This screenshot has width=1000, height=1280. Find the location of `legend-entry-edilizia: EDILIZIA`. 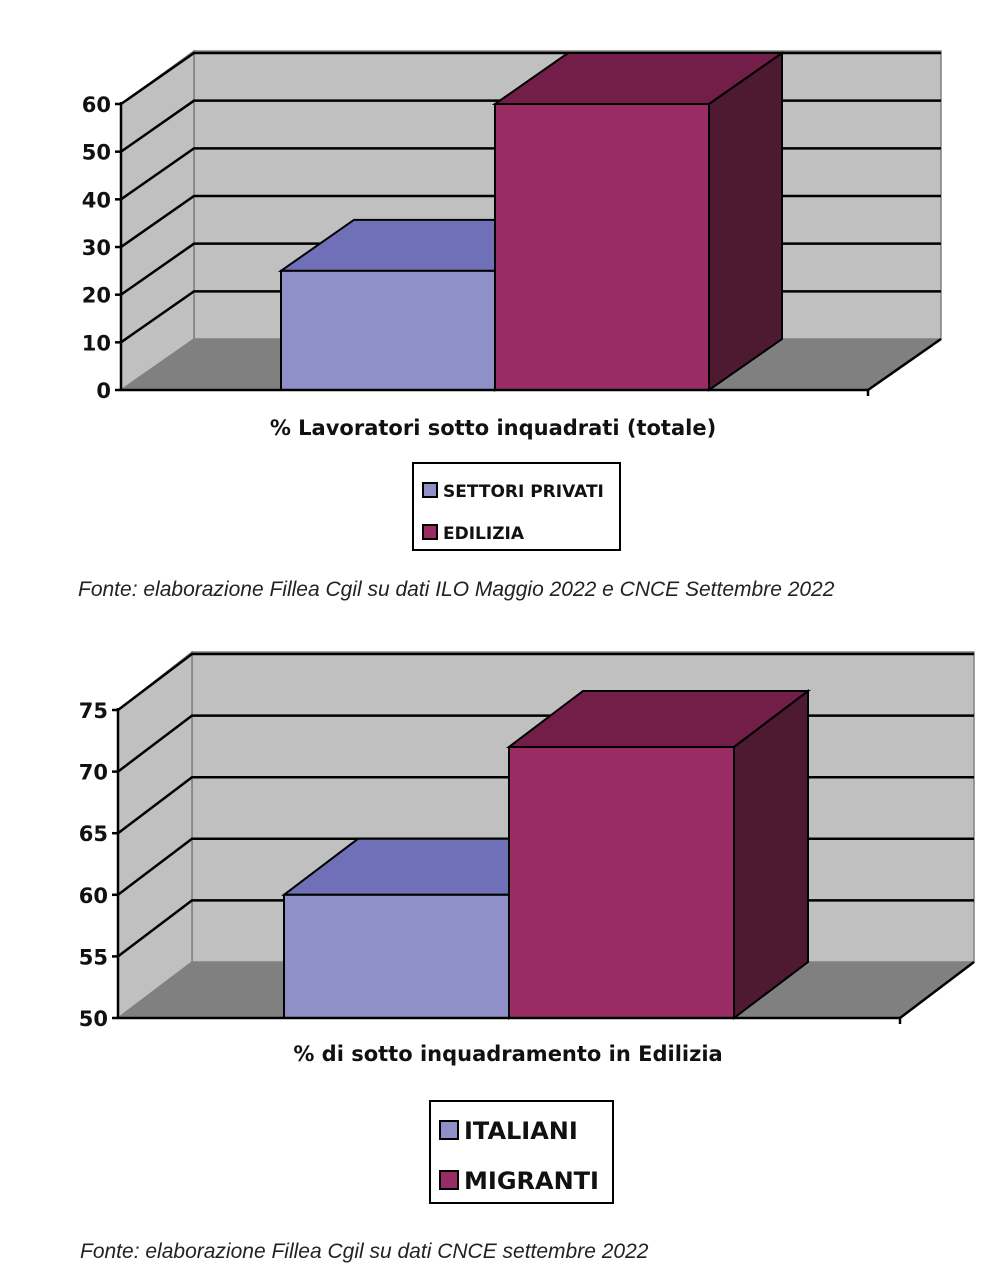

legend-entry-edilizia: EDILIZIA is located at coordinates (484, 534).